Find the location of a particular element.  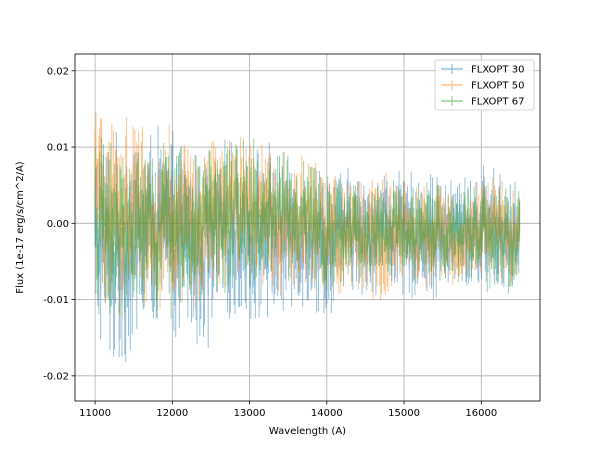

x-tick-label: 15000 is located at coordinates (404, 413).